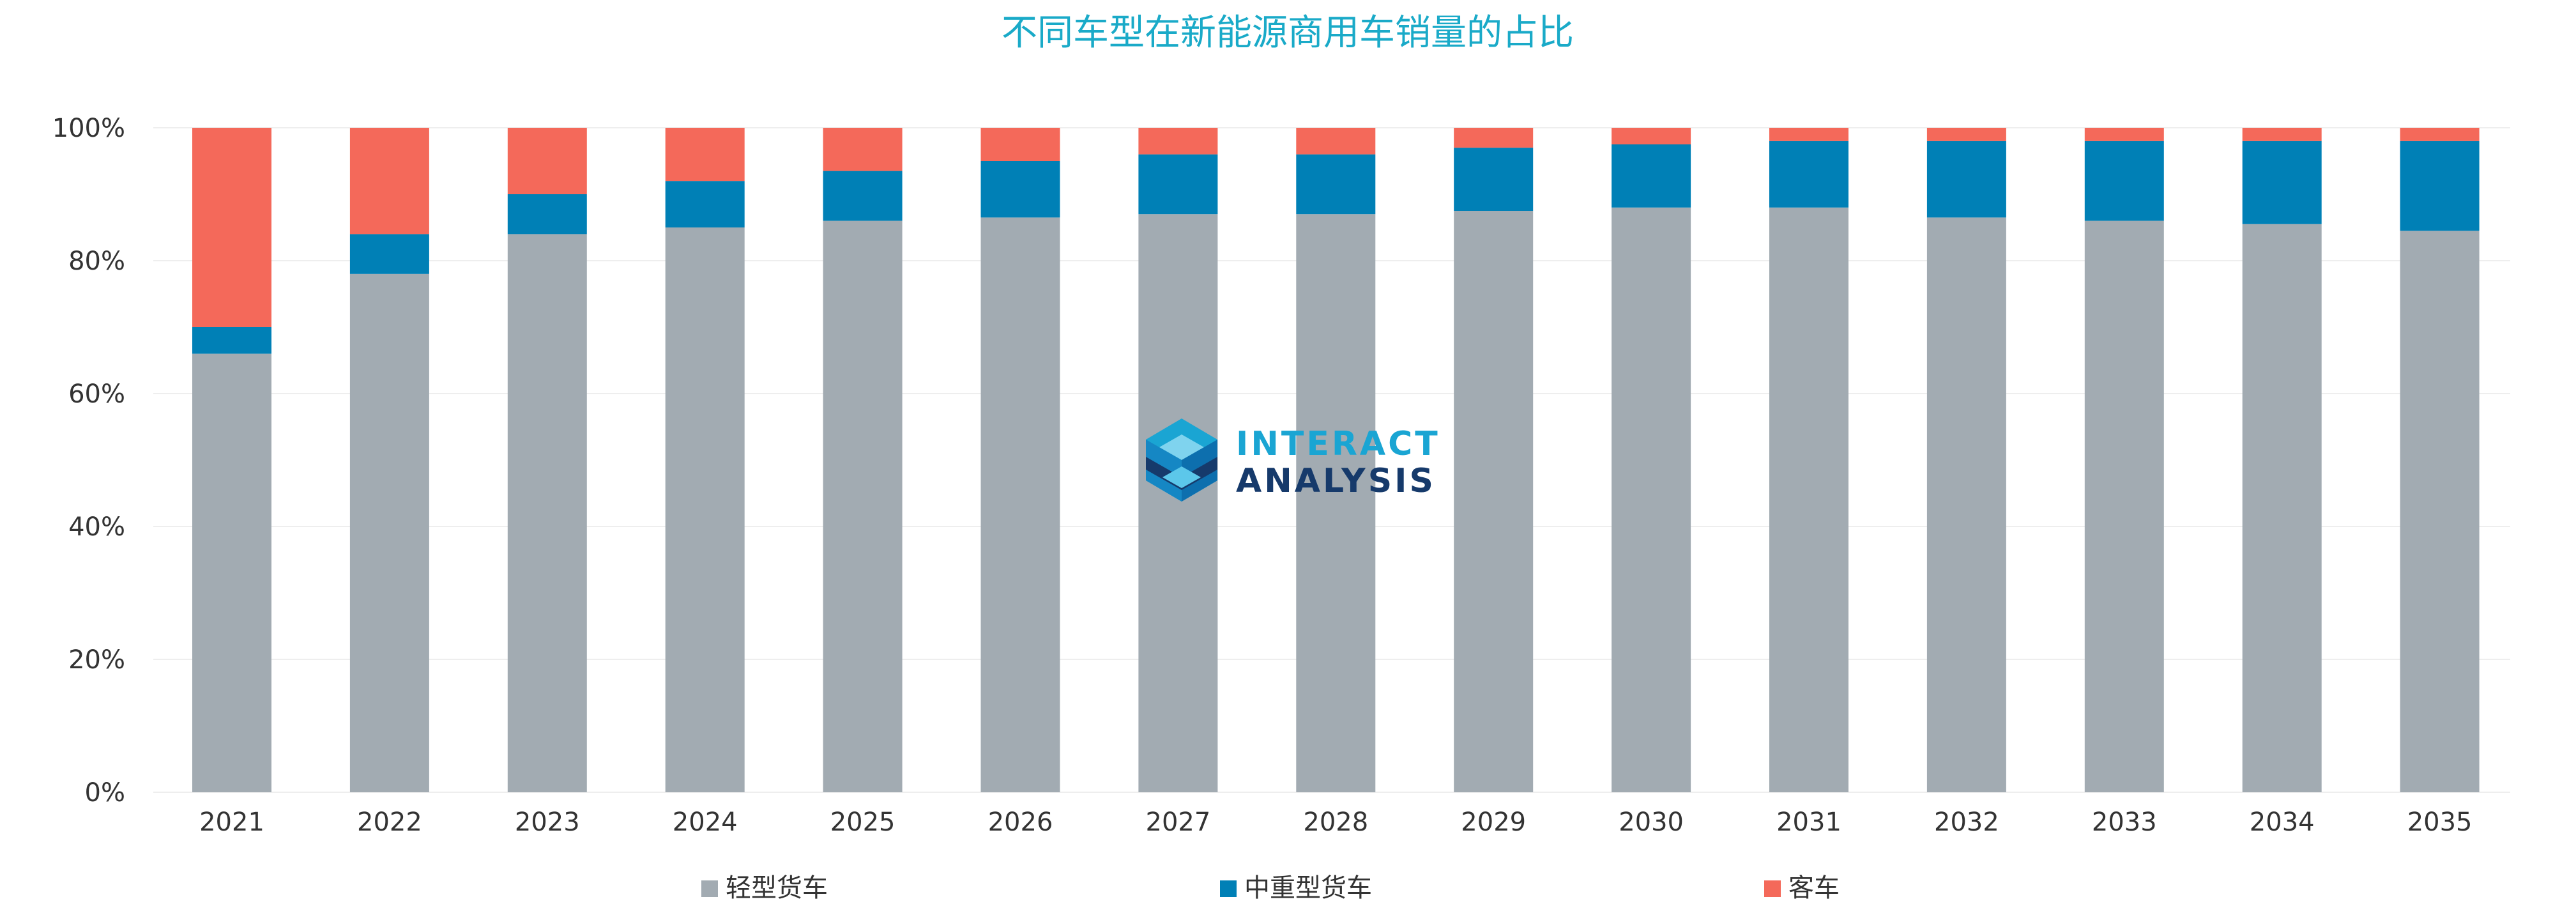  Describe the element at coordinates (2282, 134) in the screenshot. I see `bar-segment-series3-2034` at that location.